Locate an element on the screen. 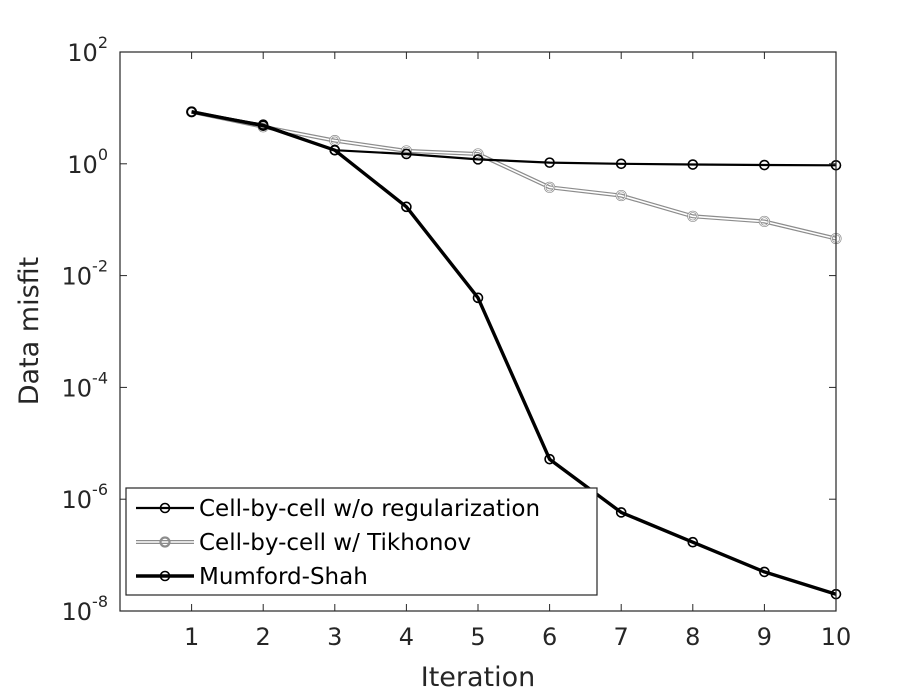 The width and height of the screenshot is (924, 693). x-tick-label: 5 is located at coordinates (477, 637).